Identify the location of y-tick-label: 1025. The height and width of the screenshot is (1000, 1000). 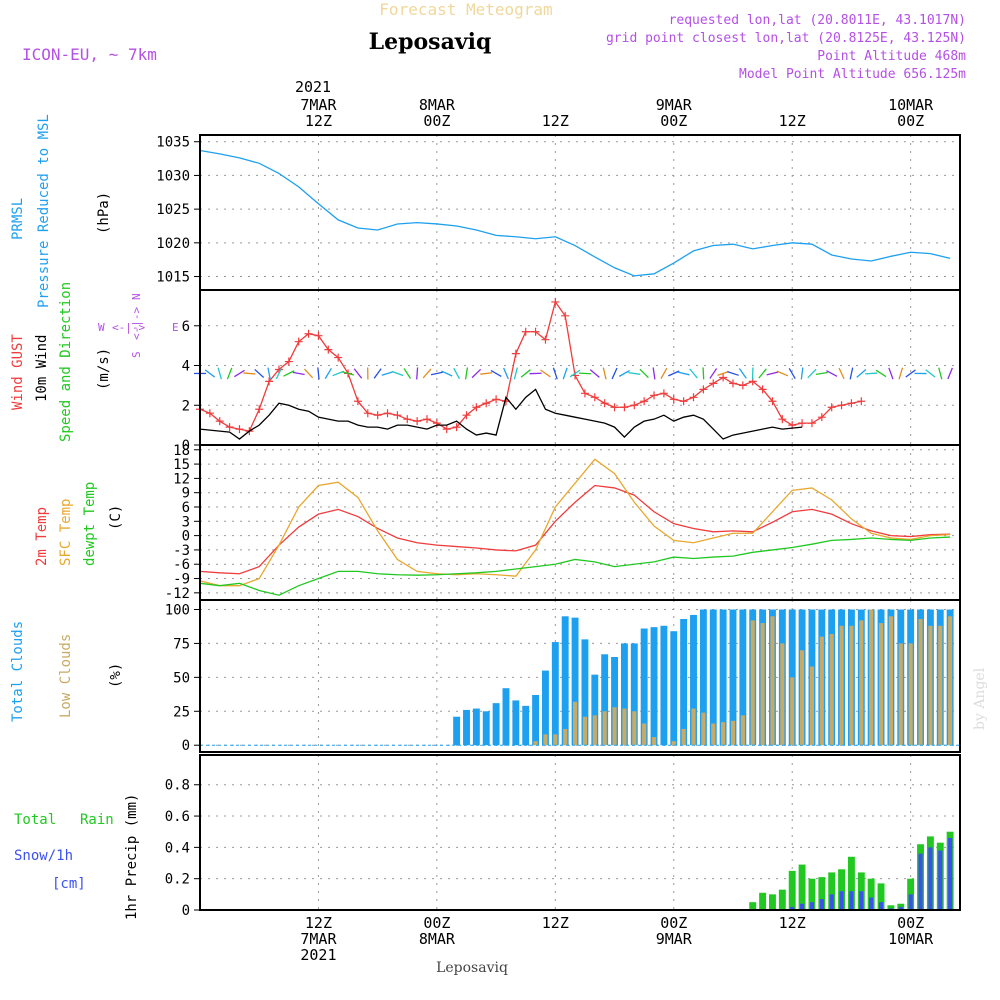
(173, 210).